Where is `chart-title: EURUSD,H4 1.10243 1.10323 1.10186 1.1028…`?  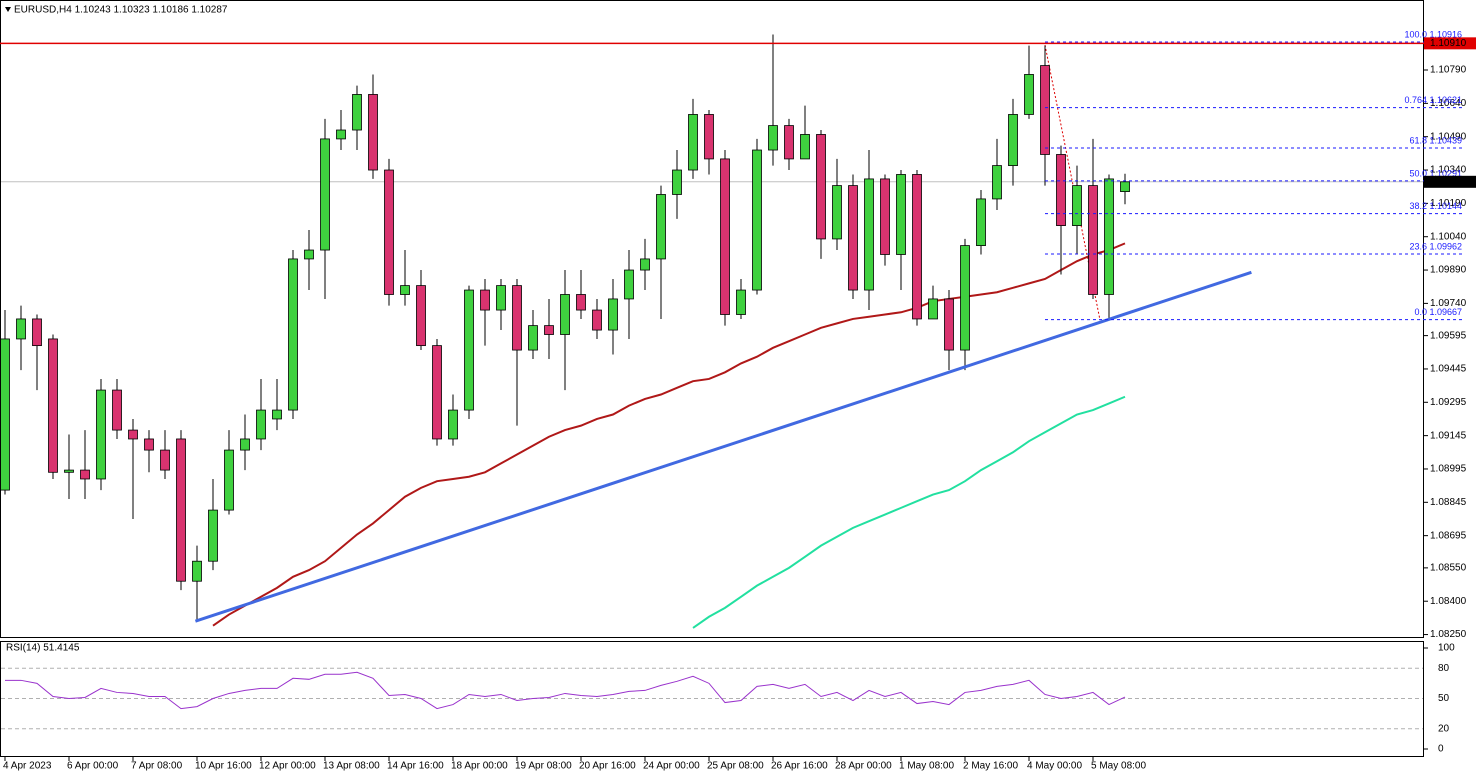
chart-title: EURUSD,H4 1.10243 1.10323 1.10186 1.1028… is located at coordinates (121, 10).